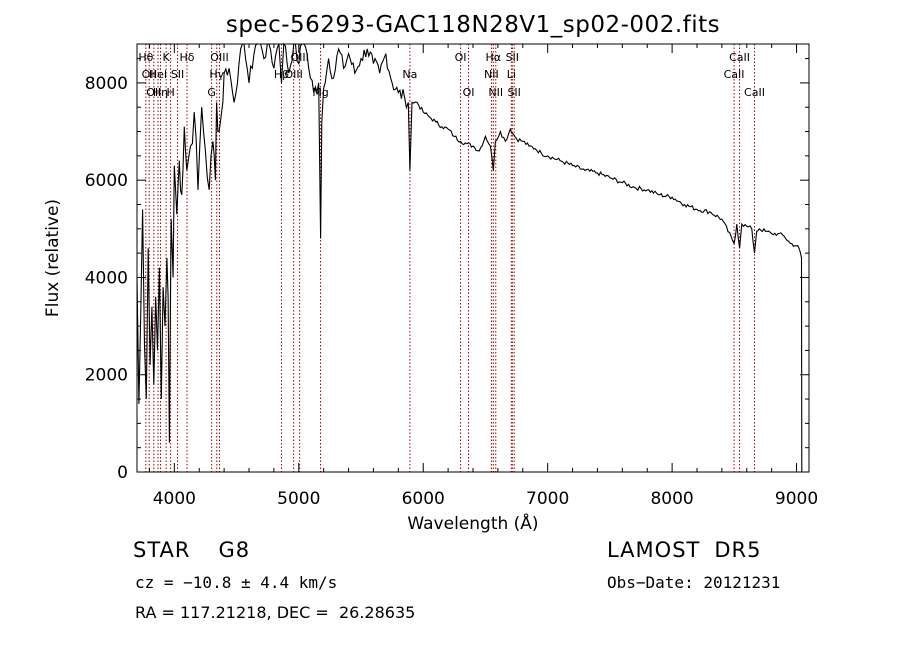  Describe the element at coordinates (187, 57) in the screenshot. I see `line-marker-label: Hδ` at that location.